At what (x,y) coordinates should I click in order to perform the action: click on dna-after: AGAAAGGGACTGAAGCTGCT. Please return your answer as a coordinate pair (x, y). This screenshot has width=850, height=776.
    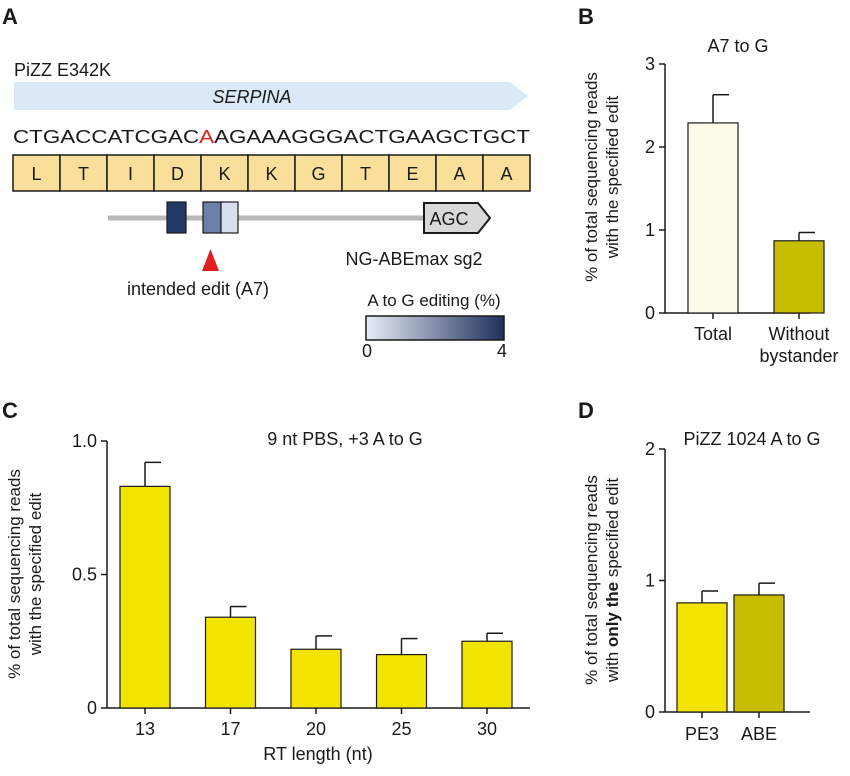
    Looking at the image, I should click on (372, 137).